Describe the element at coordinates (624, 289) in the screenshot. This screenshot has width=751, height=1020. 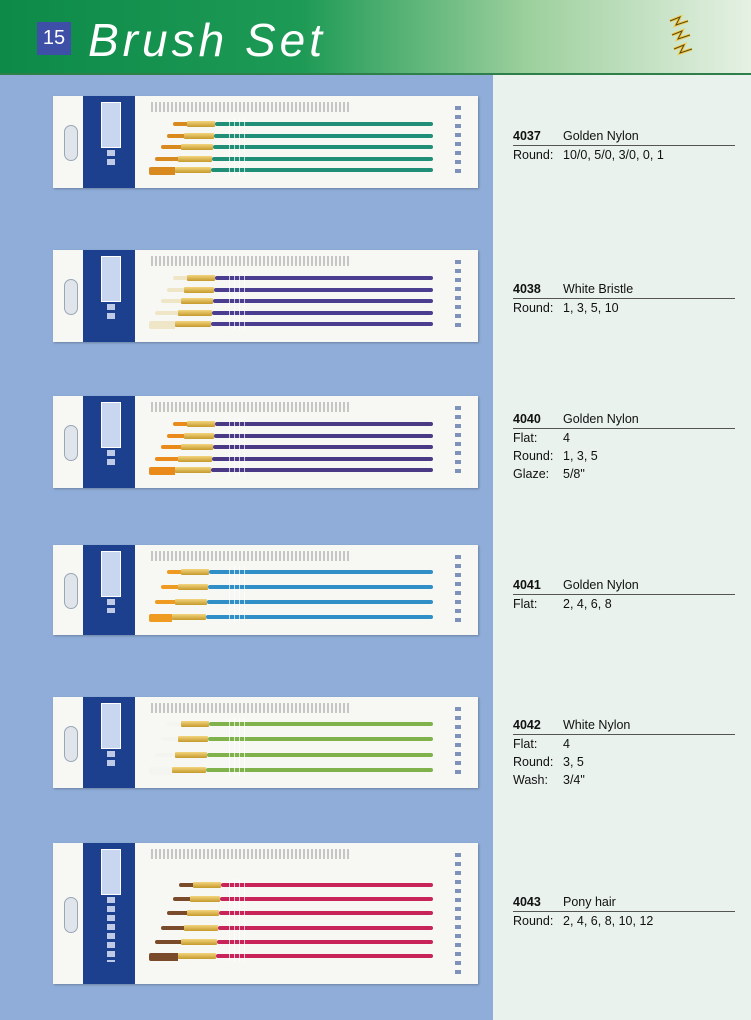
I see `spec-heading: 4038 White Bristle` at that location.